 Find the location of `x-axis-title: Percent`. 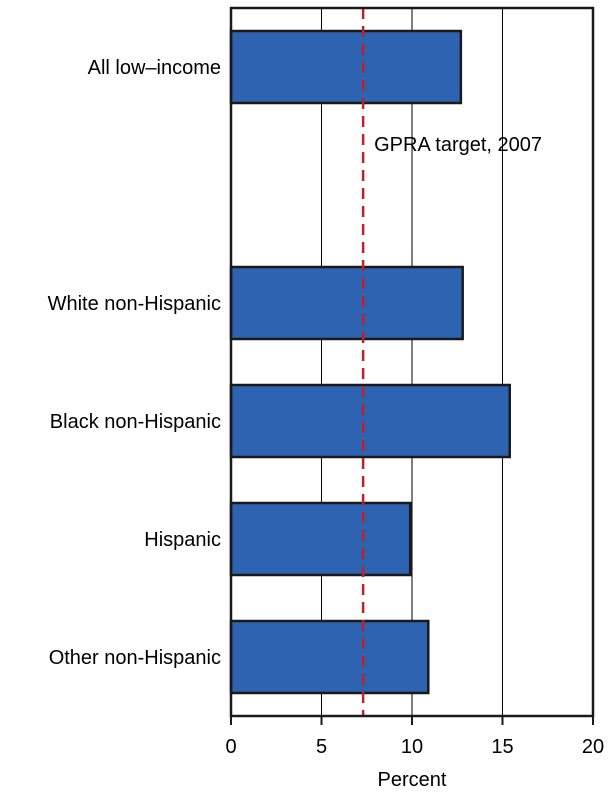

x-axis-title: Percent is located at coordinates (412, 780).